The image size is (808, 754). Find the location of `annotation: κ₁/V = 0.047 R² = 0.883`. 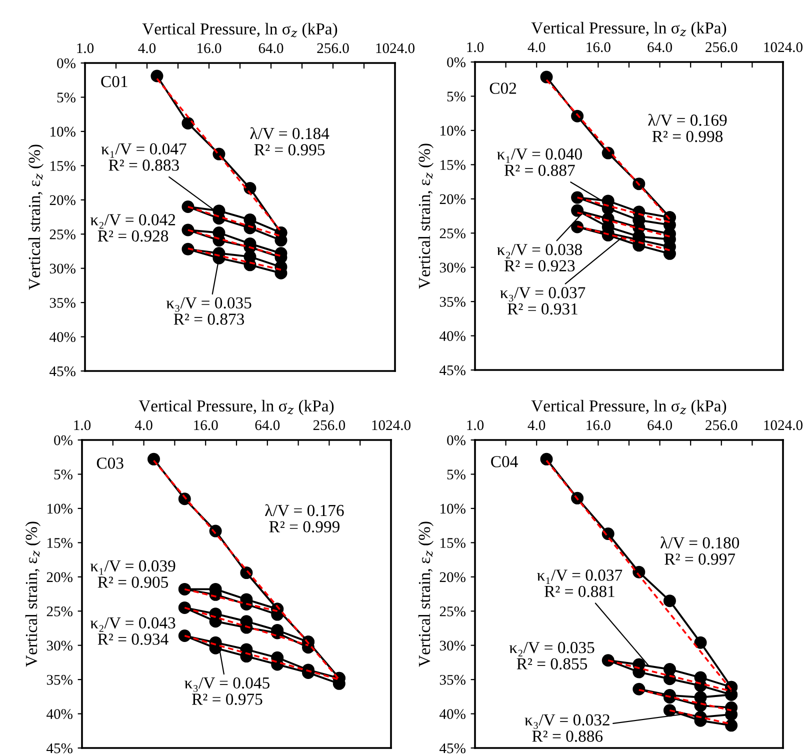

annotation: κ₁/V = 0.047 R² = 0.883 is located at coordinates (143, 157).